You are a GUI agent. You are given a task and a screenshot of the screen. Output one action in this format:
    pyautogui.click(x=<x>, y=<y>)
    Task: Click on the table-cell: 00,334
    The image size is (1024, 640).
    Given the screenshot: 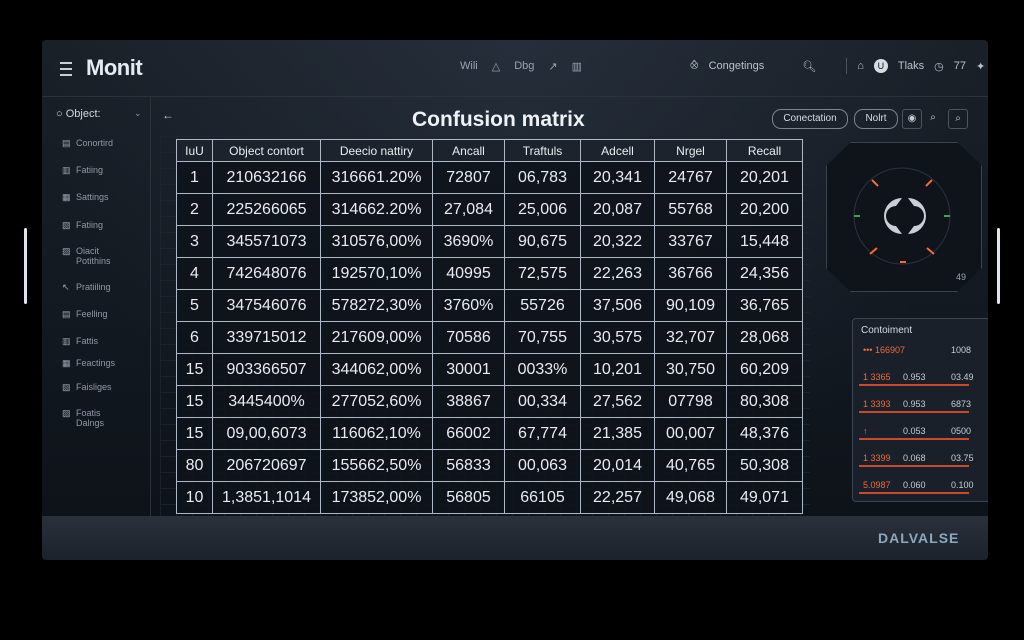 What is the action you would take?
    pyautogui.click(x=542, y=401)
    